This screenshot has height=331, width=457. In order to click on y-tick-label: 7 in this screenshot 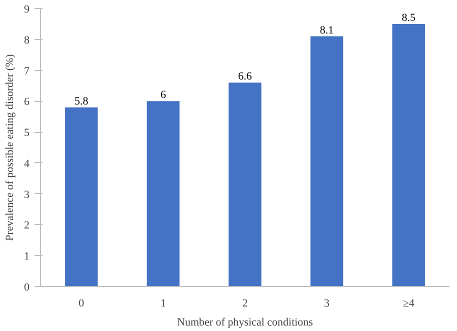, I will do `click(27, 71)`.